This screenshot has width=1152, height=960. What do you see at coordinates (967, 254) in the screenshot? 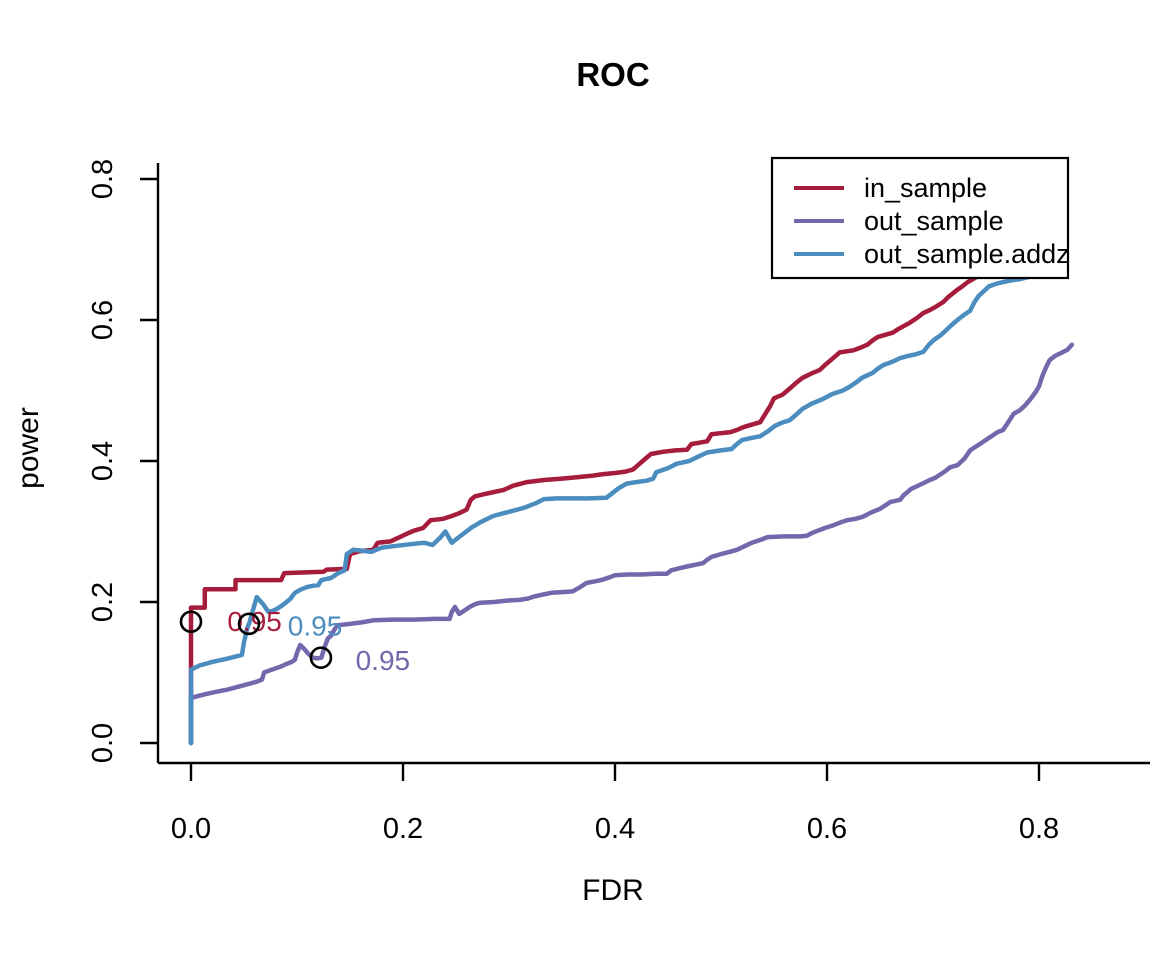
I see `legend-label-out_sample.addz: out_sample.addz` at bounding box center [967, 254].